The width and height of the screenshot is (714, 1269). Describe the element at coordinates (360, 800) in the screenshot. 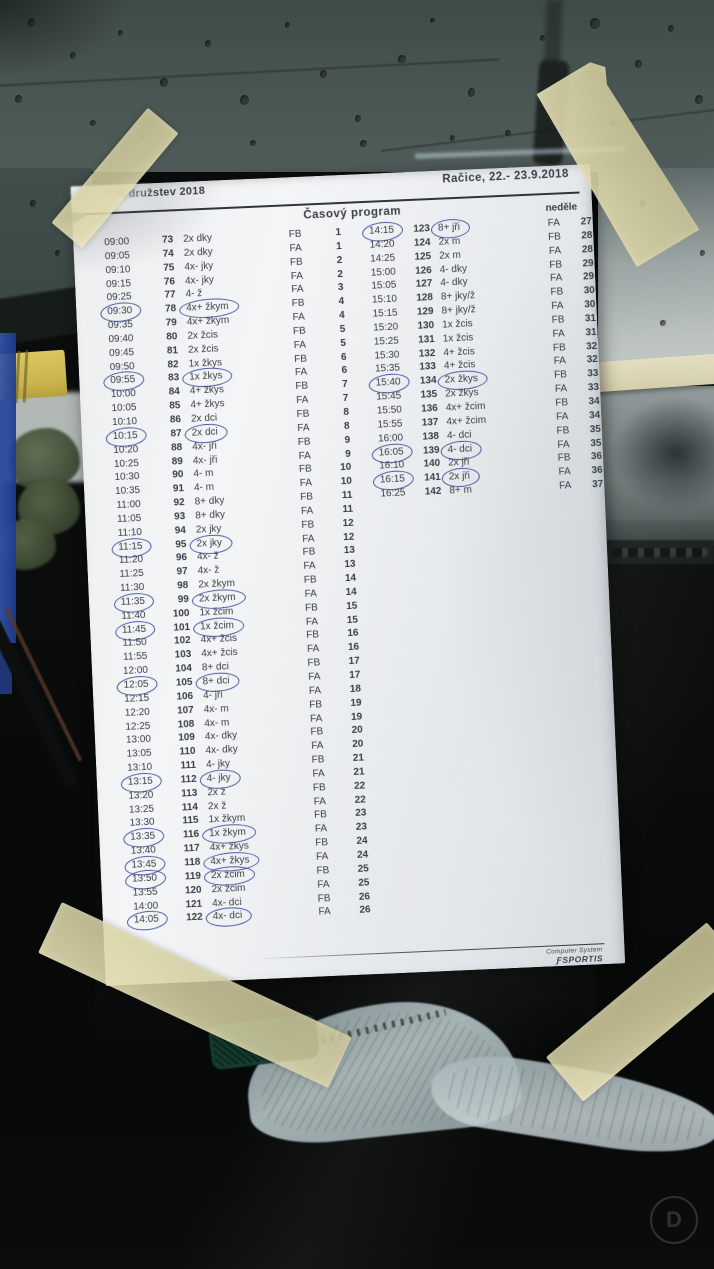

I see `race-order-text: 22` at that location.